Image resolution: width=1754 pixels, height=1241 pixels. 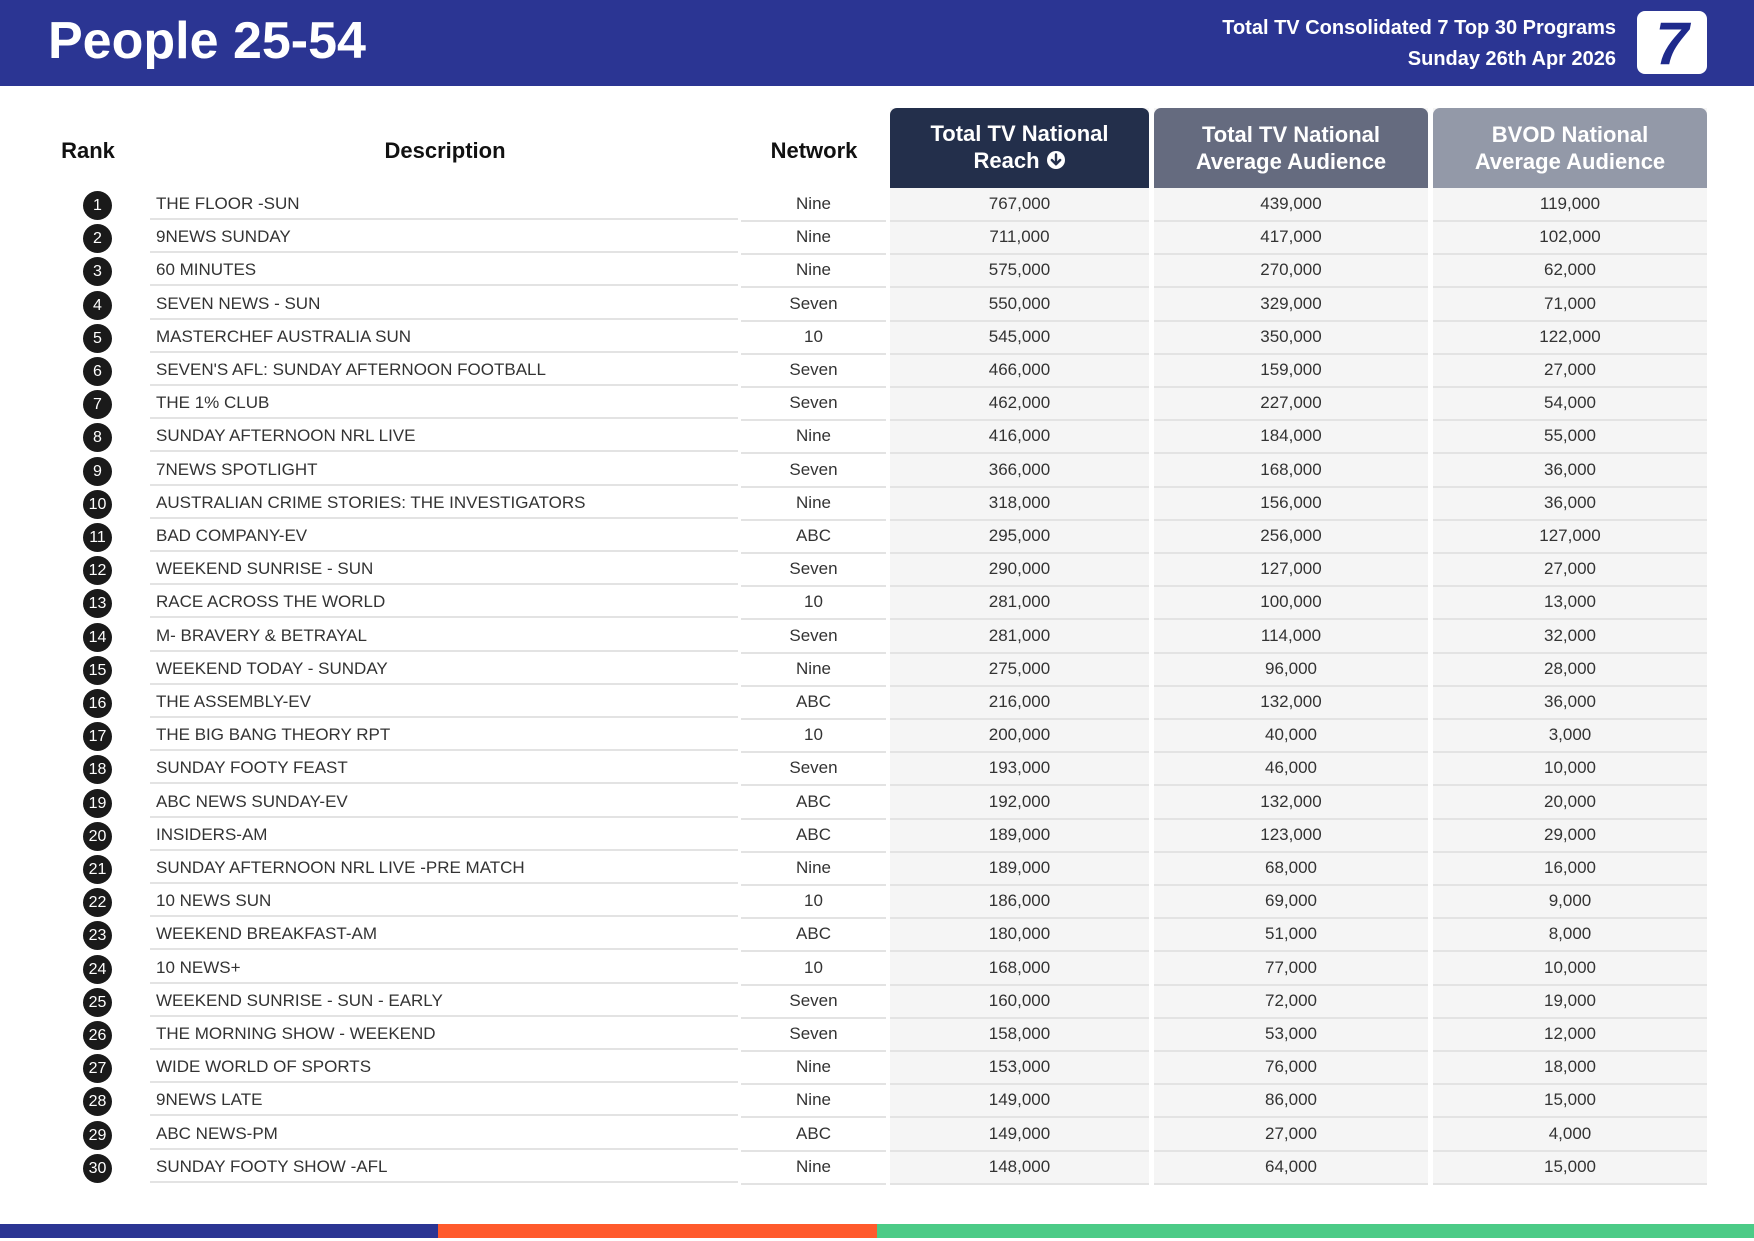 I want to click on table-row: 3 60 MINUTES Nine 575,000 270,000 62,000, so click(x=877, y=271).